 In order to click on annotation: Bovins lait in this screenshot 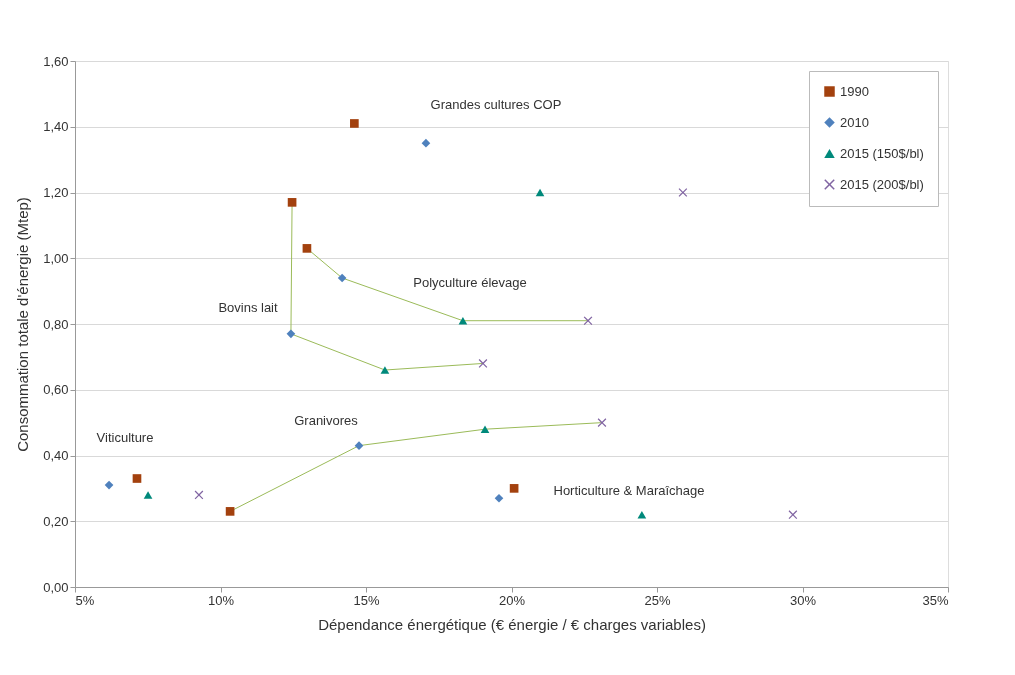, I will do `click(248, 307)`.